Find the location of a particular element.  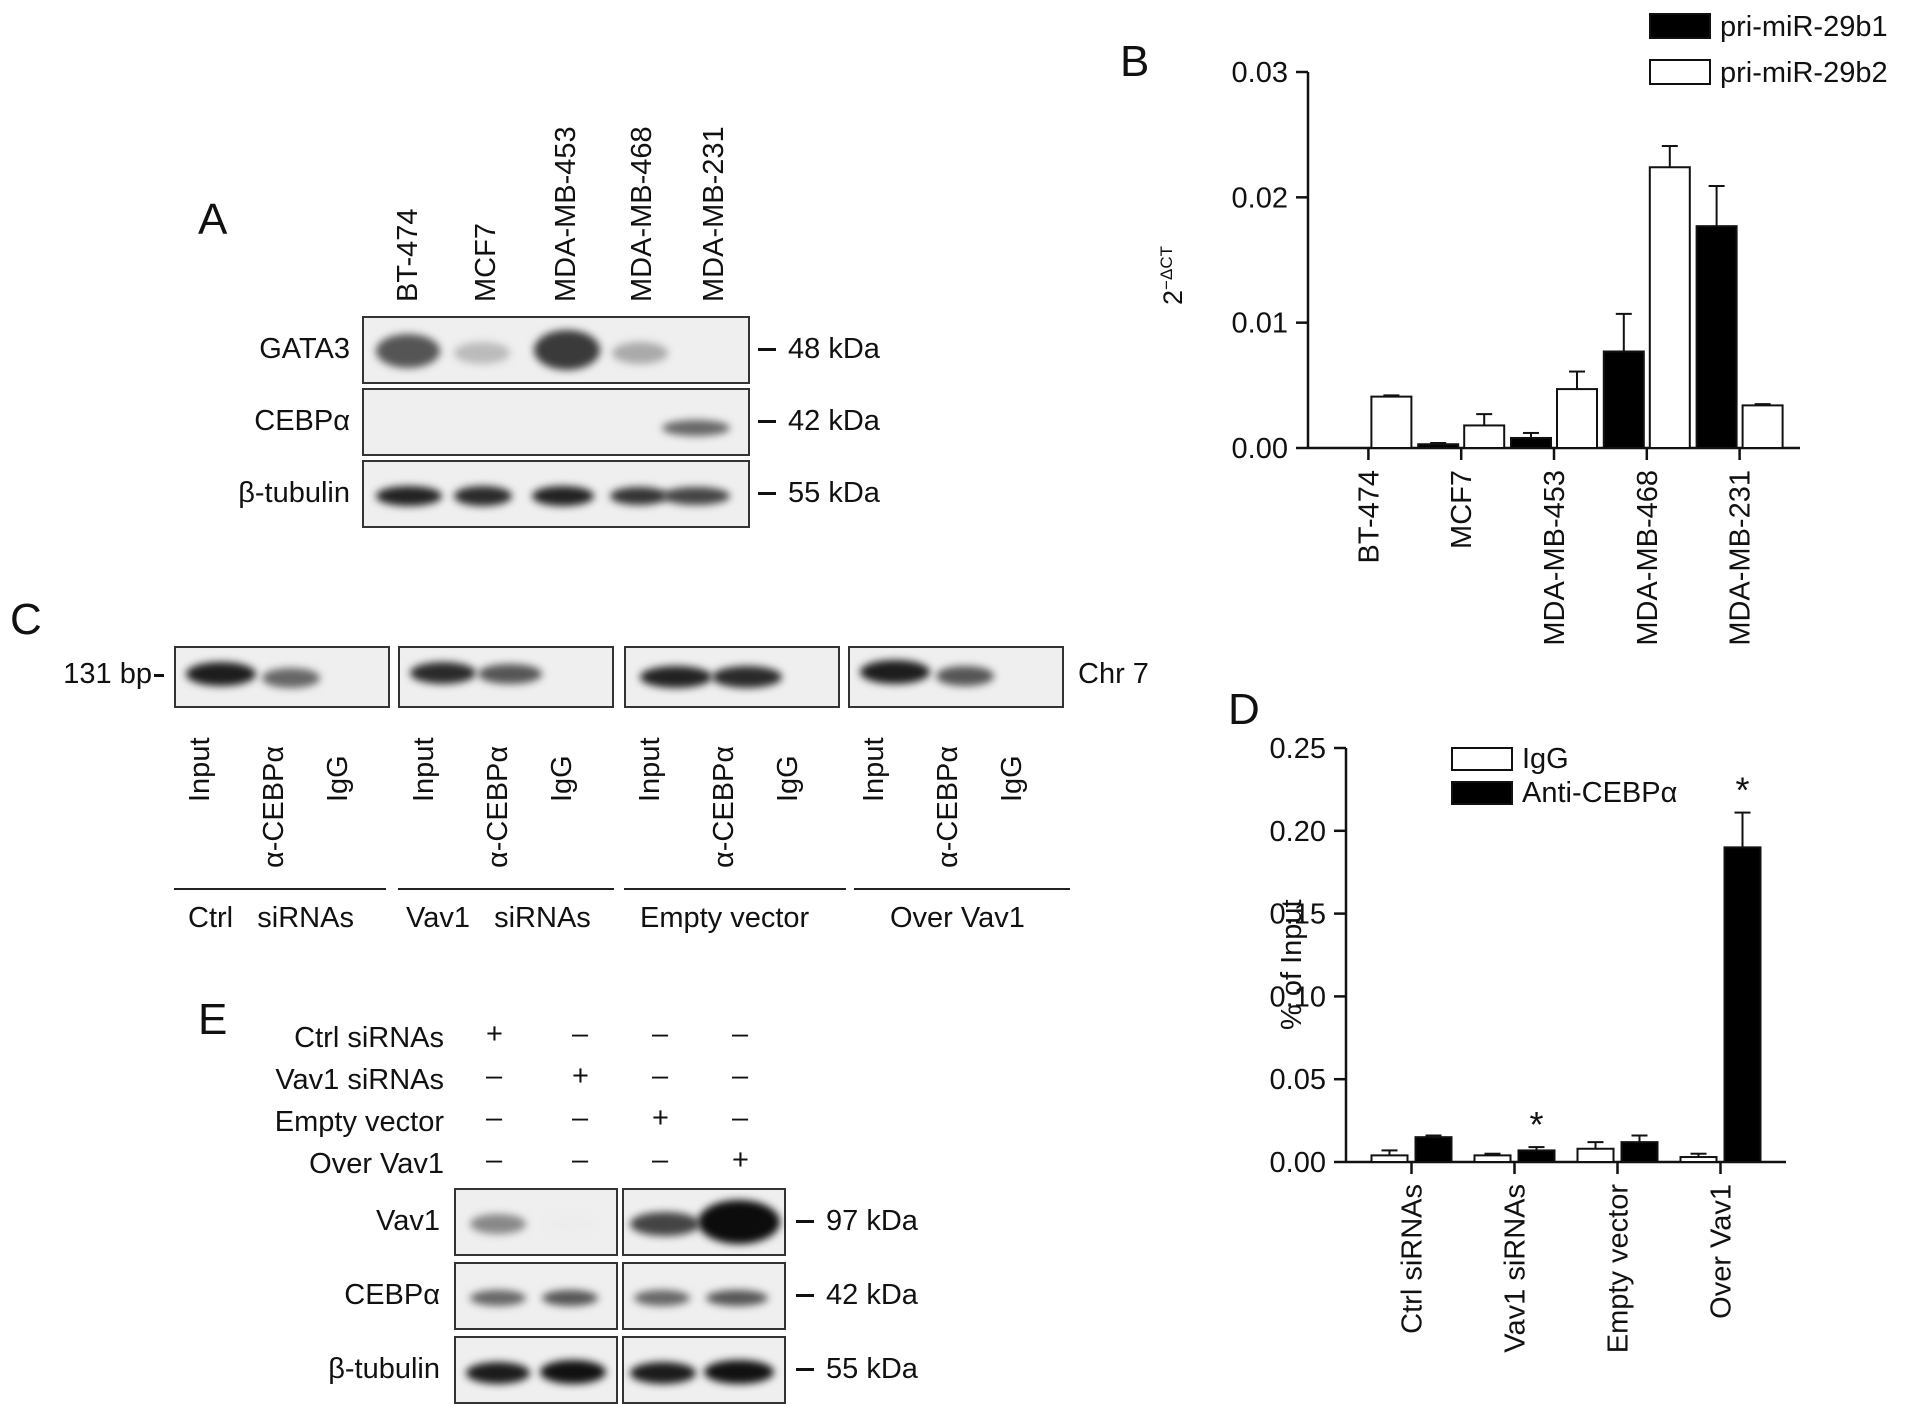

condition-sign-e-1-0: – is located at coordinates (494, 1076).